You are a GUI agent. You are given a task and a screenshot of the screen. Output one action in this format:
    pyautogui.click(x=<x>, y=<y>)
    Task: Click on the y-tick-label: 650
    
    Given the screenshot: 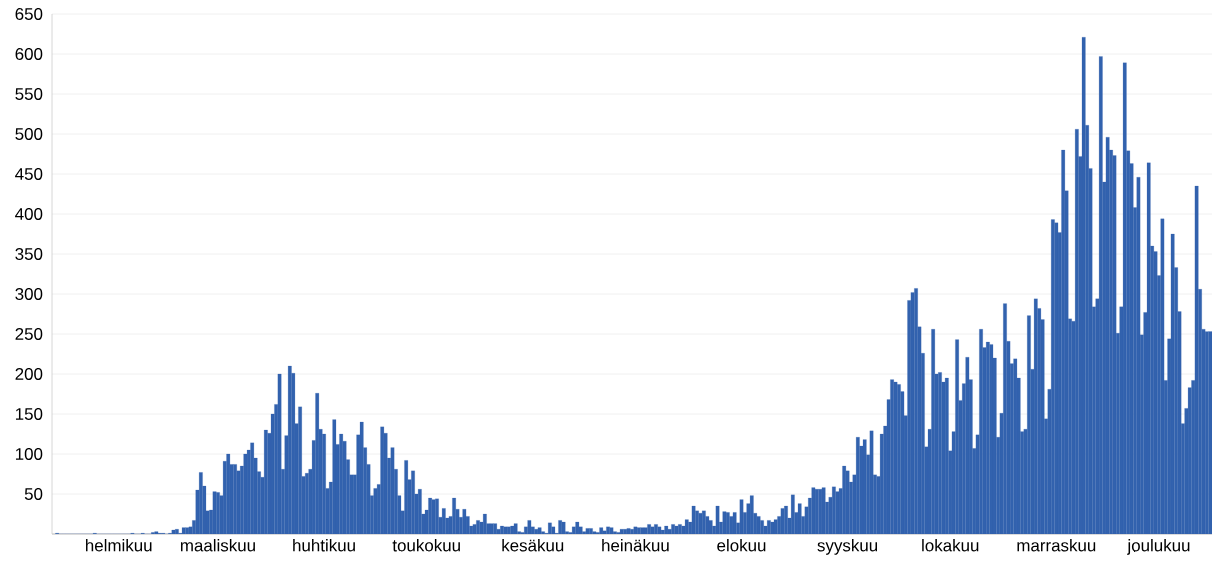 What is the action you would take?
    pyautogui.click(x=29, y=14)
    